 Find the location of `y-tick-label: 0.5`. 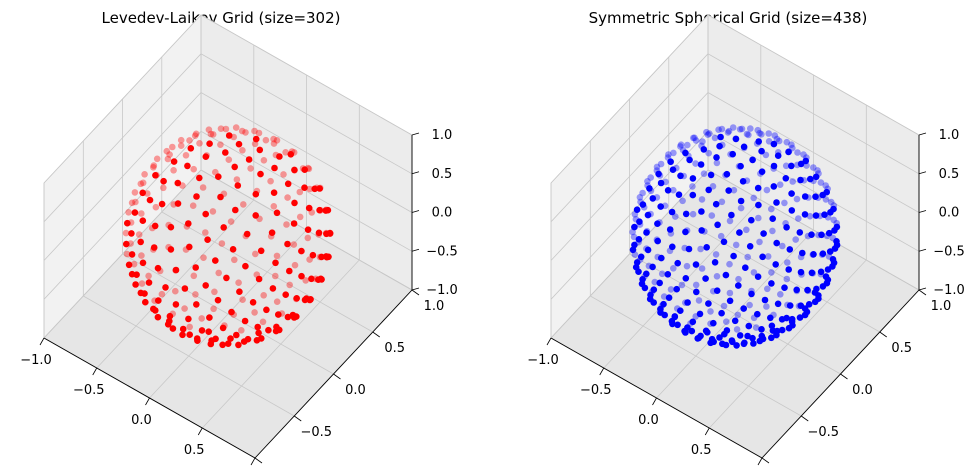

y-tick-label: 0.5 is located at coordinates (901, 348).